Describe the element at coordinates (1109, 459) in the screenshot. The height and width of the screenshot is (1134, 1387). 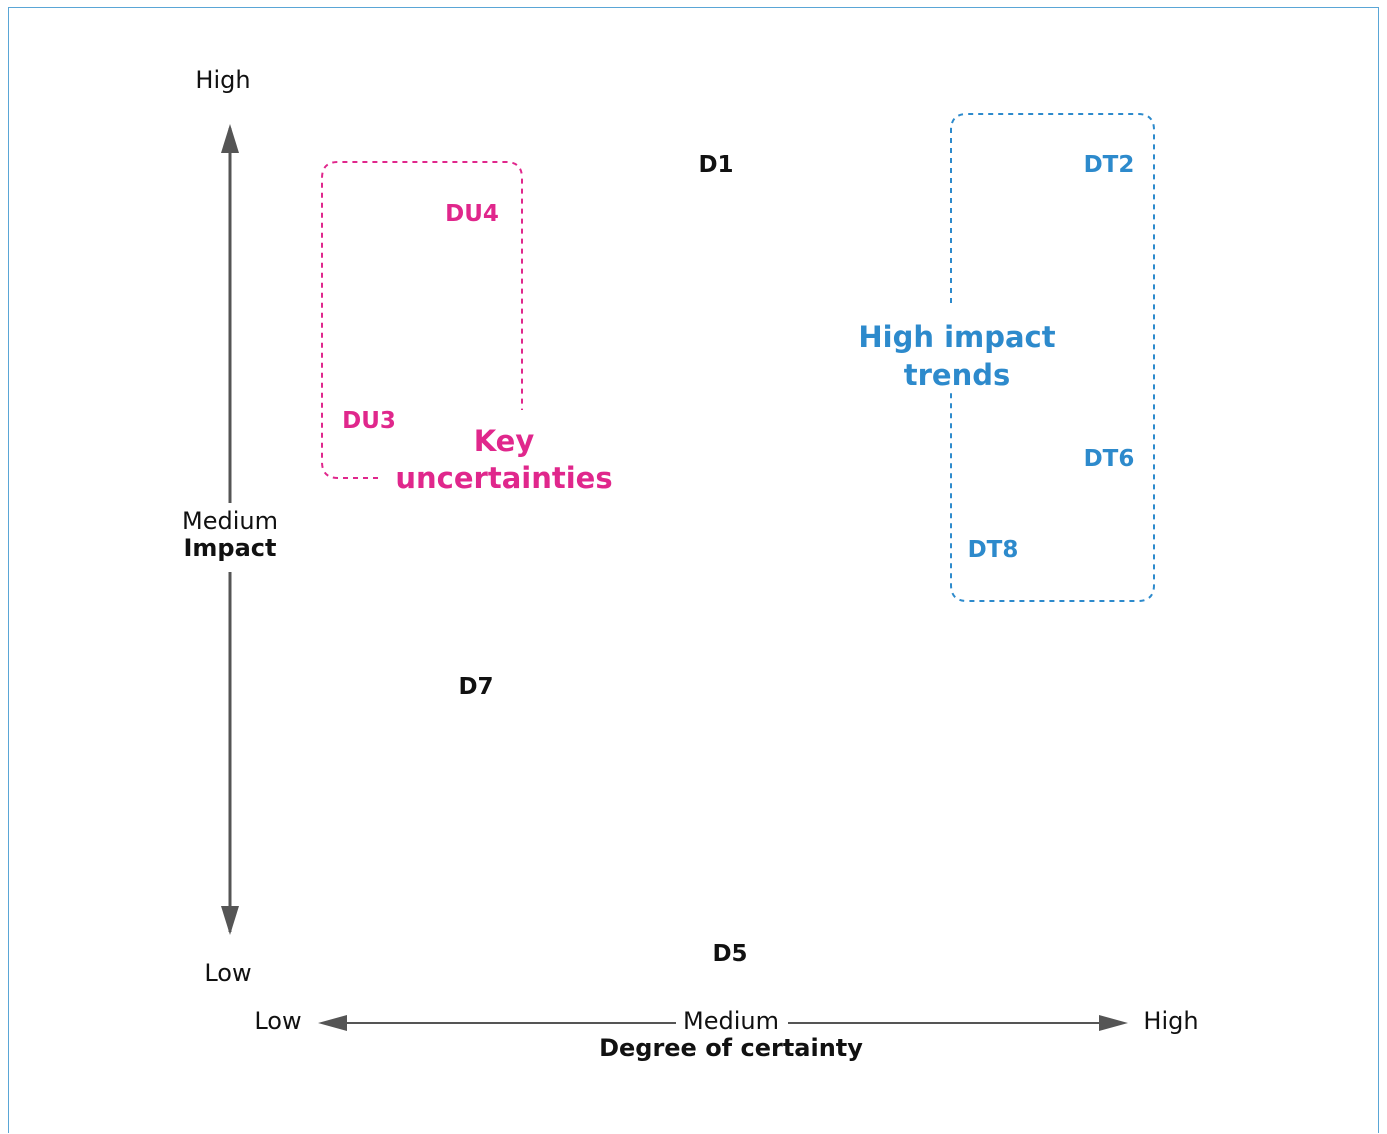
I see `trend-dt6: DT6` at that location.